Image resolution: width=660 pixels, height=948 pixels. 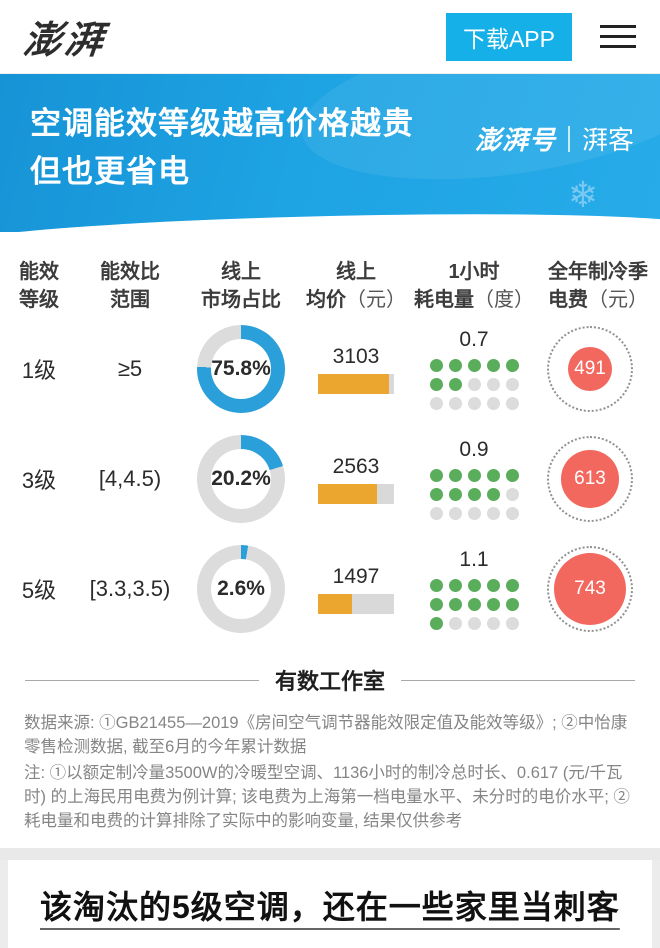 I want to click on eer-range: ≥5, so click(x=130, y=368).